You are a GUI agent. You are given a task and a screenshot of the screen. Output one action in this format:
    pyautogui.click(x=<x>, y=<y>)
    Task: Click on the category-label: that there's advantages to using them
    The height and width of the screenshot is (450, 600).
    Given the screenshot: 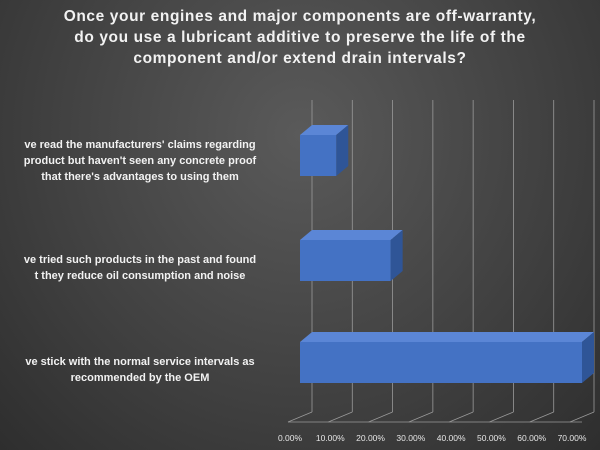 What is the action you would take?
    pyautogui.click(x=140, y=177)
    